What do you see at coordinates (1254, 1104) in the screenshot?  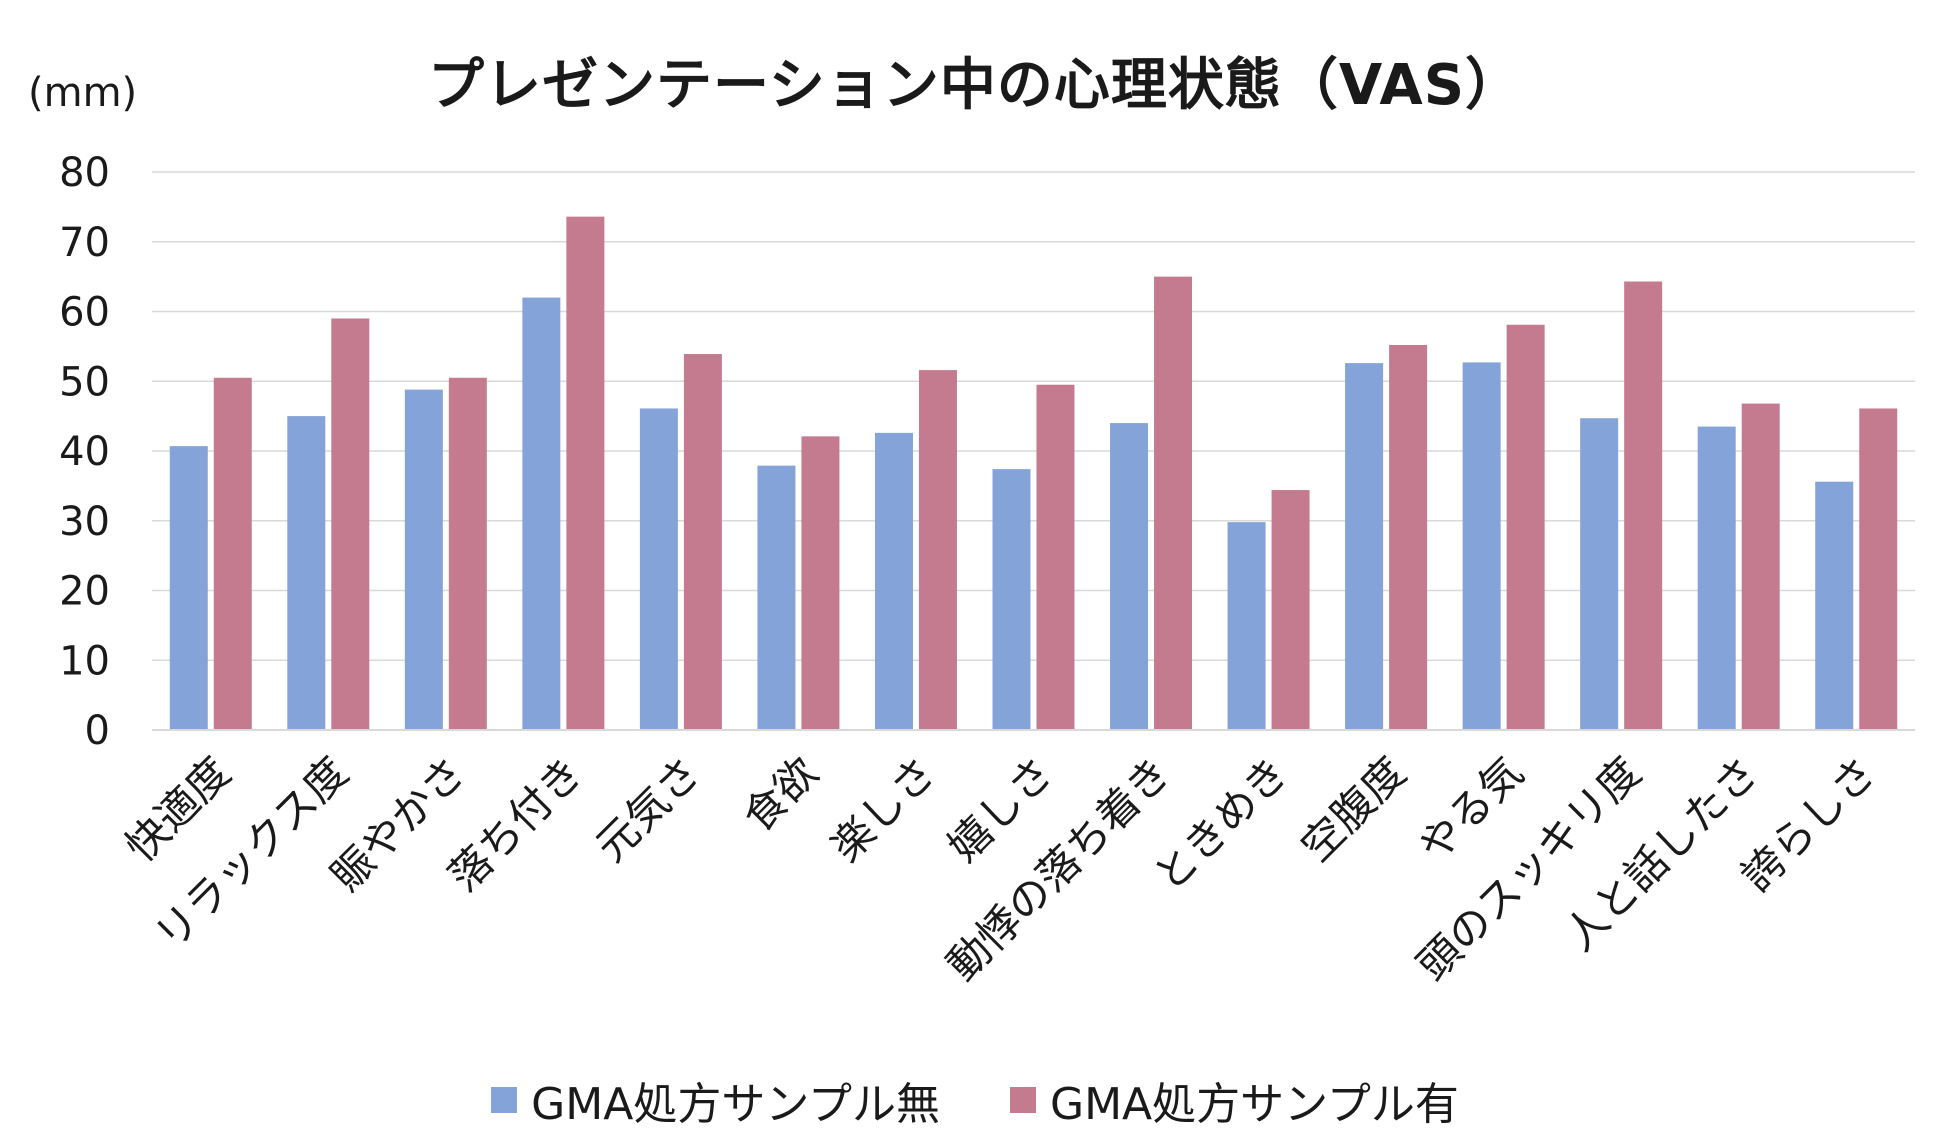 I see `legend-label-series-2: GMA処方サンプル有` at bounding box center [1254, 1104].